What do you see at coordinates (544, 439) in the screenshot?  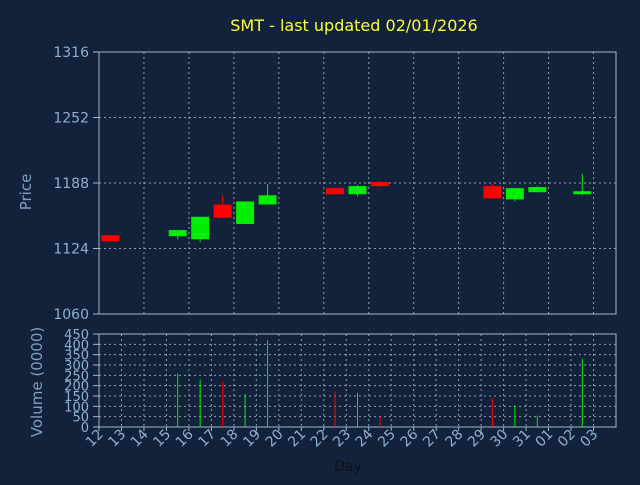 I see `x-tick-label: 01` at bounding box center [544, 439].